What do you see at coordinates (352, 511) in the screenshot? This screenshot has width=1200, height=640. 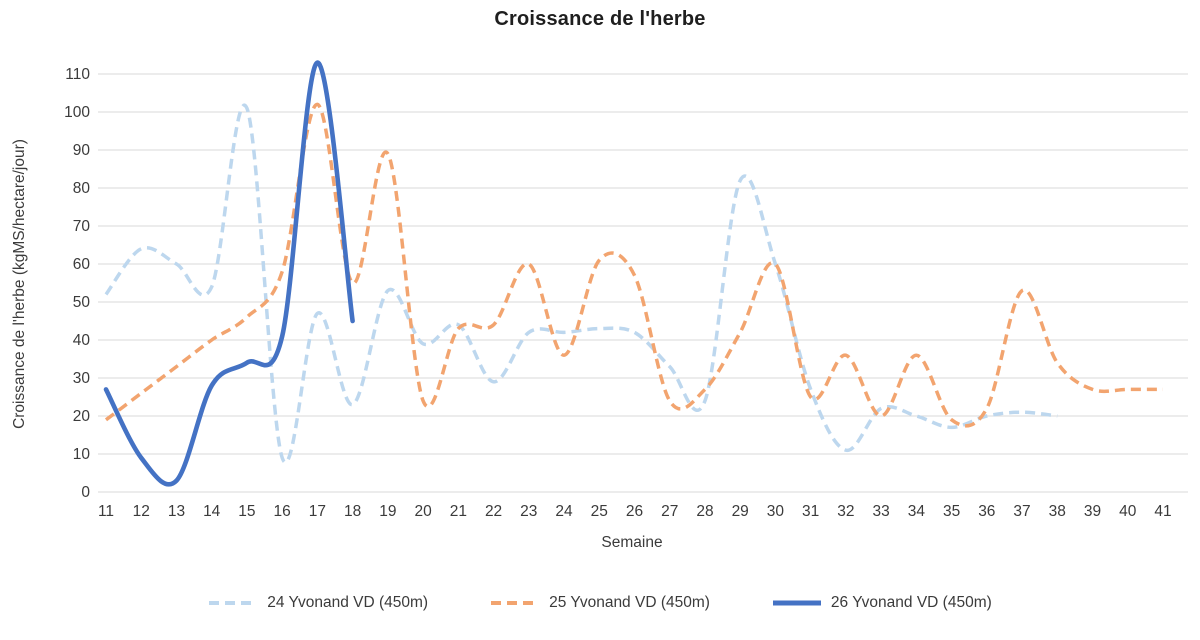 I see `svg-text: 18` at bounding box center [352, 511].